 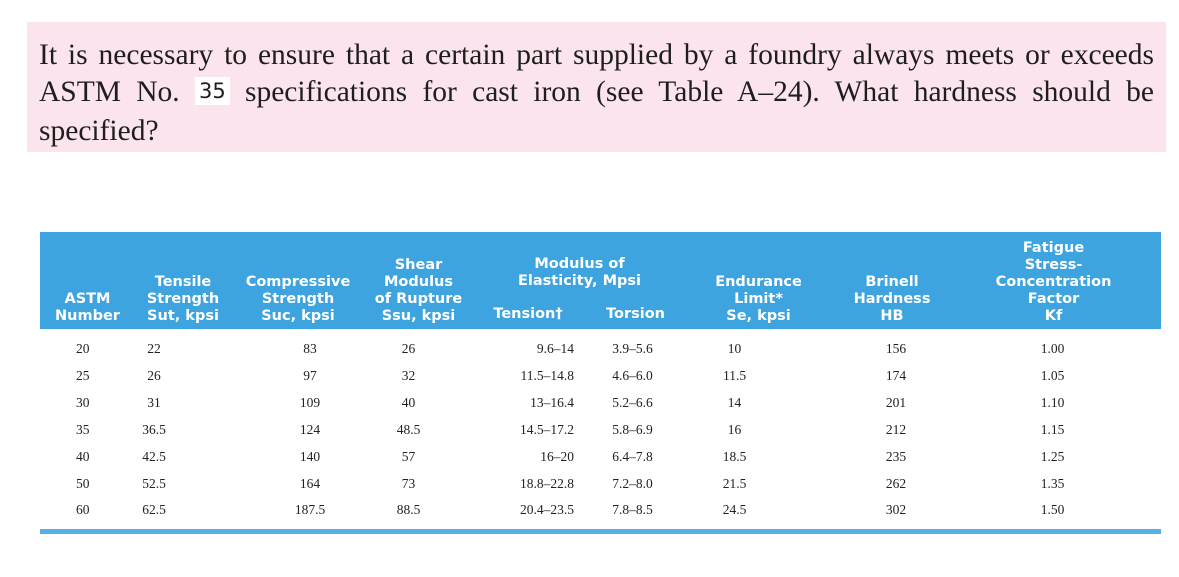 I want to click on header-modulus-elasticity: Modulus of Elasticity, Mpsi, so click(x=580, y=262).